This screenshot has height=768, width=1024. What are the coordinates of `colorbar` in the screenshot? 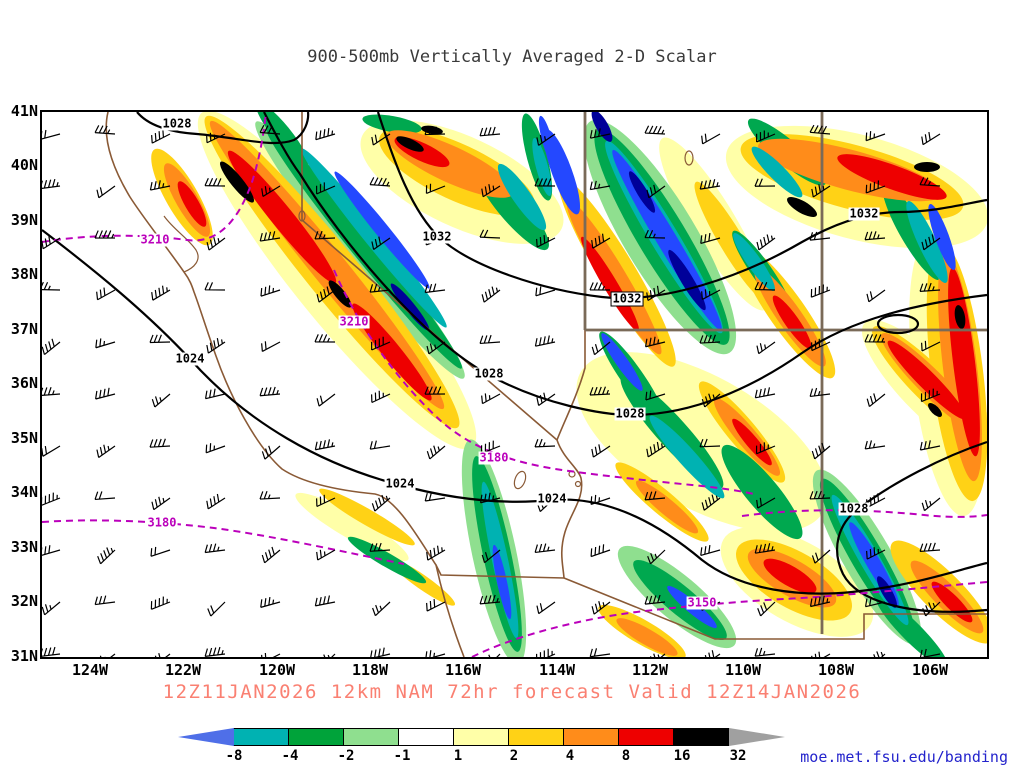 It's located at (481, 737).